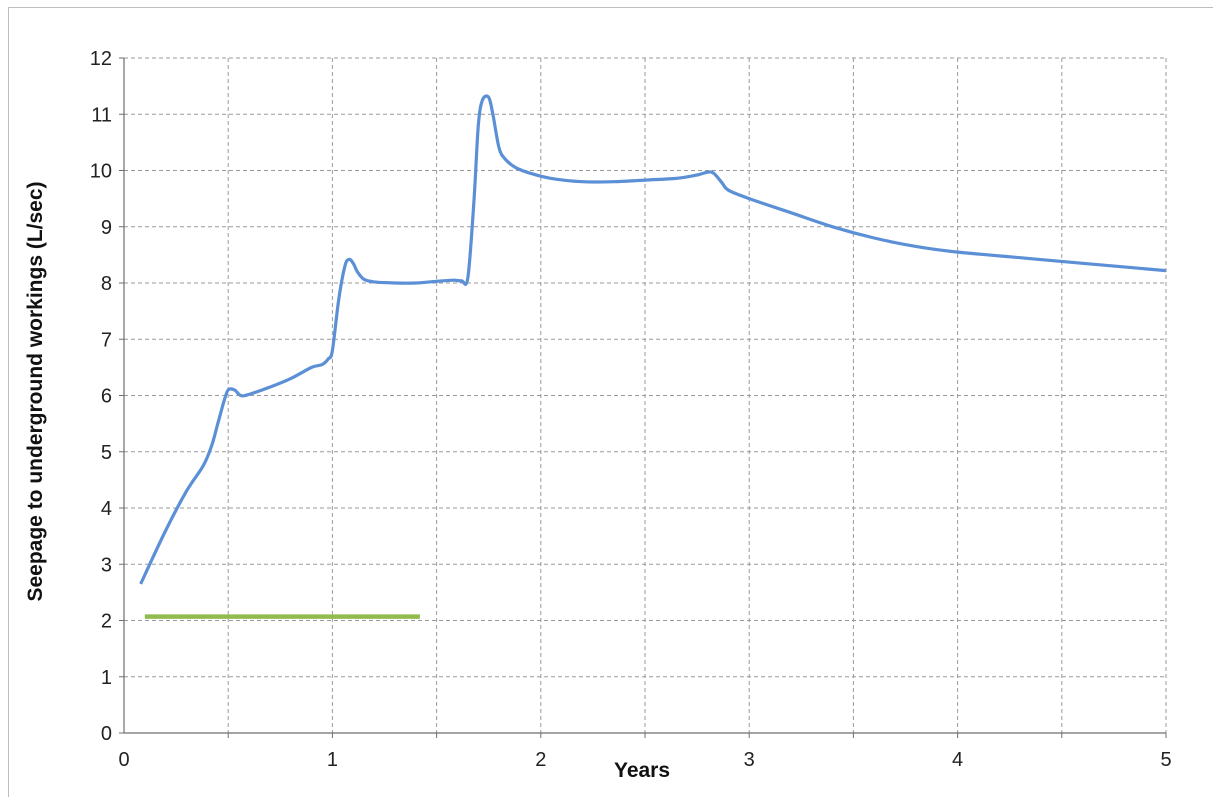  I want to click on y-tick-label: 9, so click(106, 228).